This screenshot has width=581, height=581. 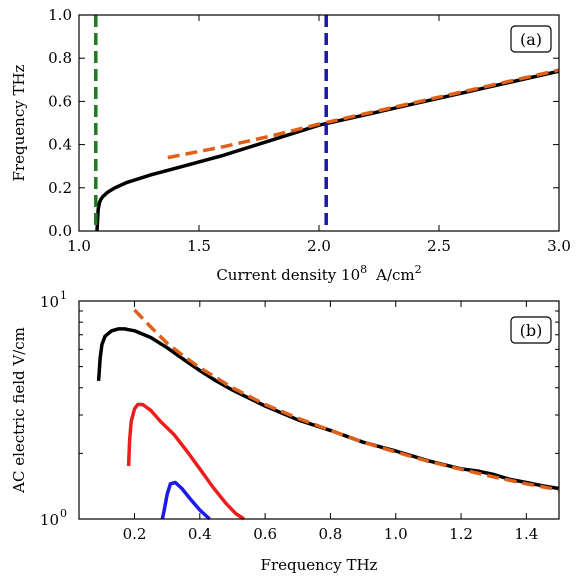 What do you see at coordinates (63, 513) in the screenshot?
I see `panel-b-ytick-exponent: 0` at bounding box center [63, 513].